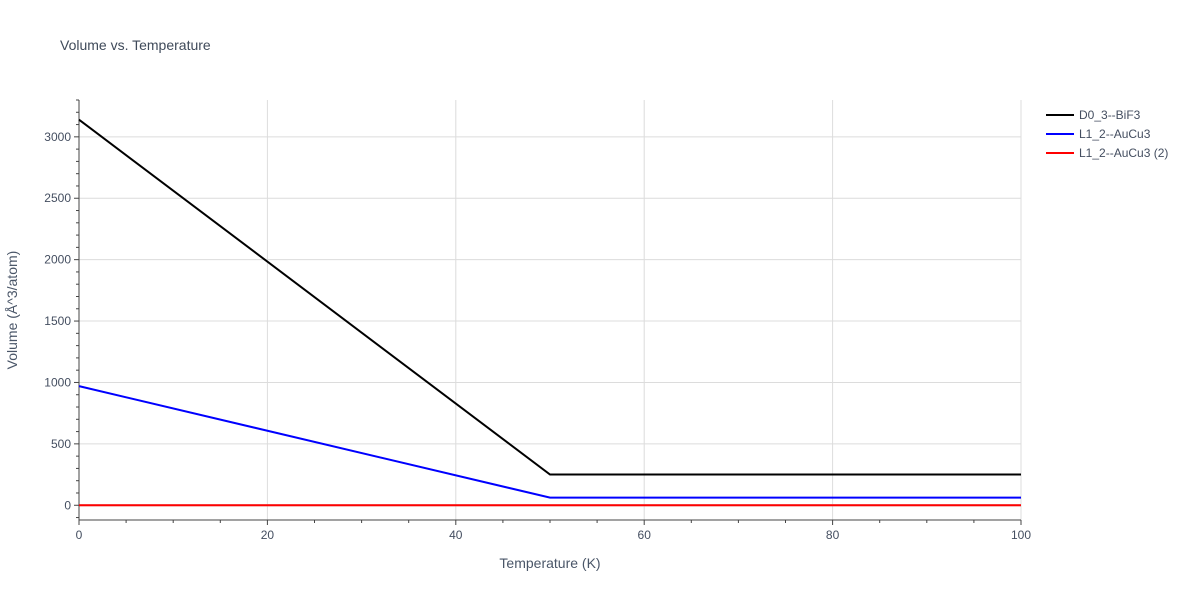 The image size is (1200, 600). I want to click on legend-label: L1_2--AuCu3, so click(1115, 134).